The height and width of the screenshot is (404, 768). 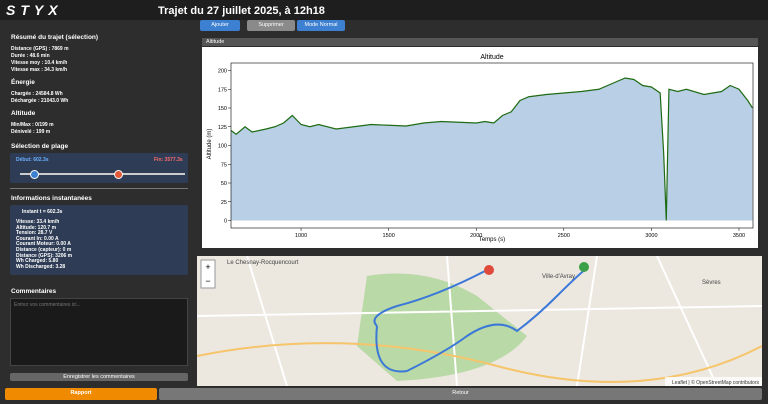 What do you see at coordinates (207, 281) in the screenshot?
I see `zoom-out: −` at bounding box center [207, 281].